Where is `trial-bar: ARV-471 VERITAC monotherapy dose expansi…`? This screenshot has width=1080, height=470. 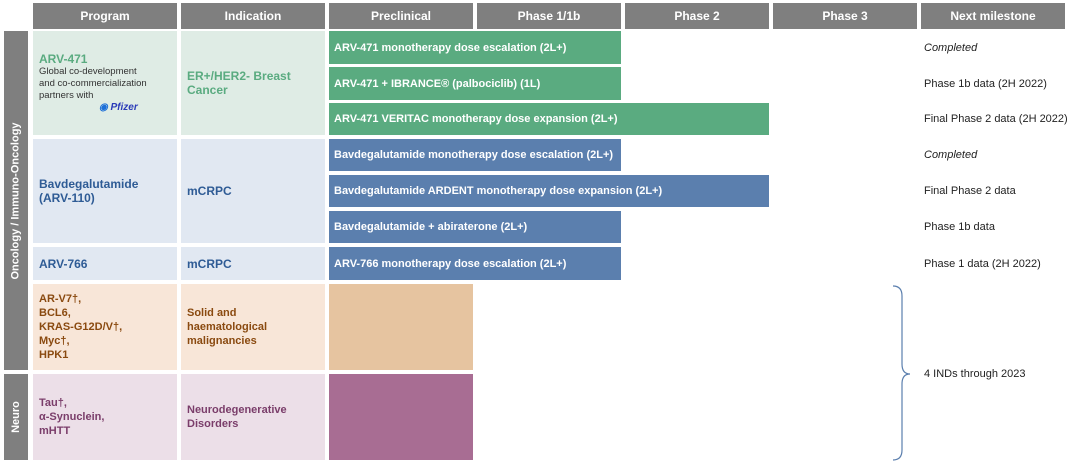
trial-bar: ARV-471 VERITAC monotherapy dose expansi… is located at coordinates (549, 119).